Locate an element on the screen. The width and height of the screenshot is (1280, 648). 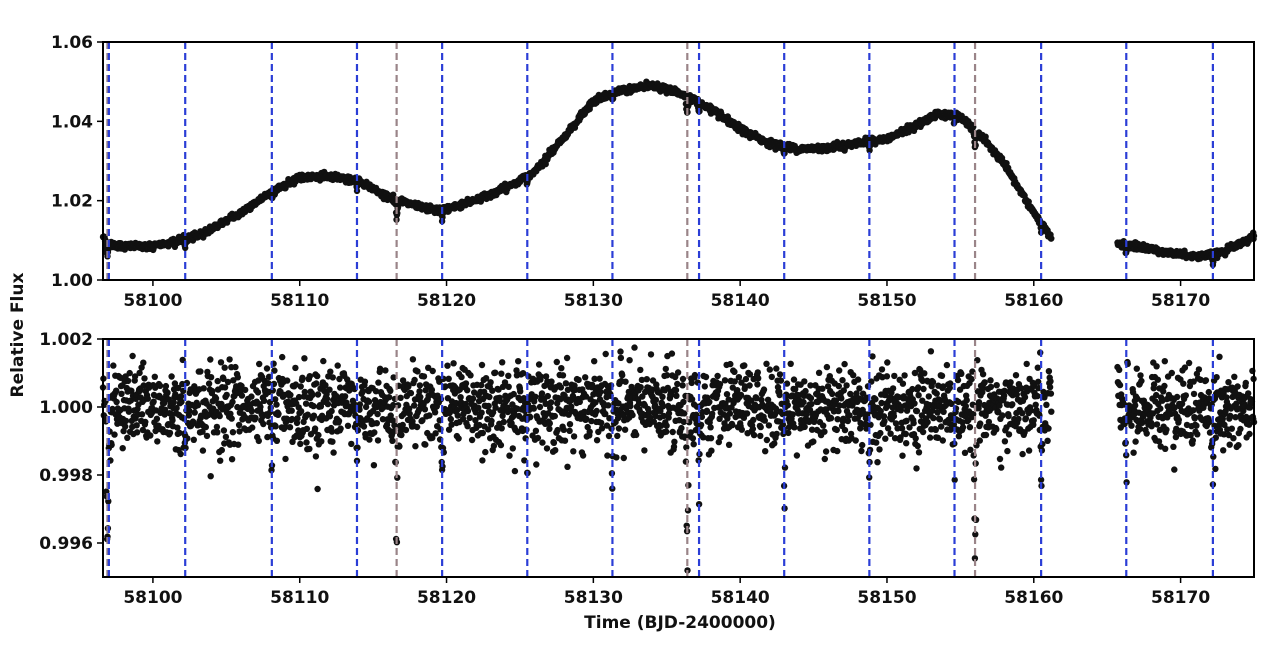
x-tick-label: 58170 is located at coordinates (1180, 301).